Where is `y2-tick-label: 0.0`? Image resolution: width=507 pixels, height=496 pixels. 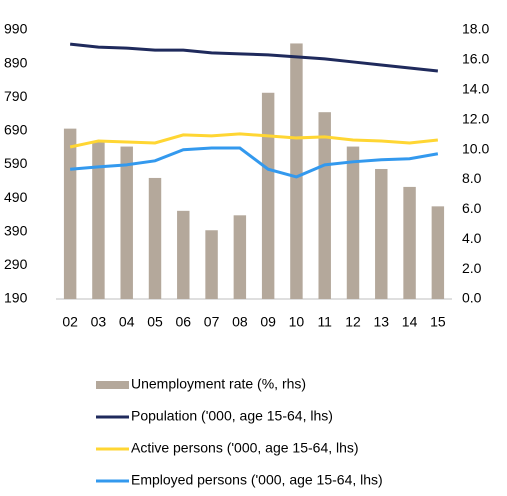
y2-tick-label: 0.0 is located at coordinates (472, 298).